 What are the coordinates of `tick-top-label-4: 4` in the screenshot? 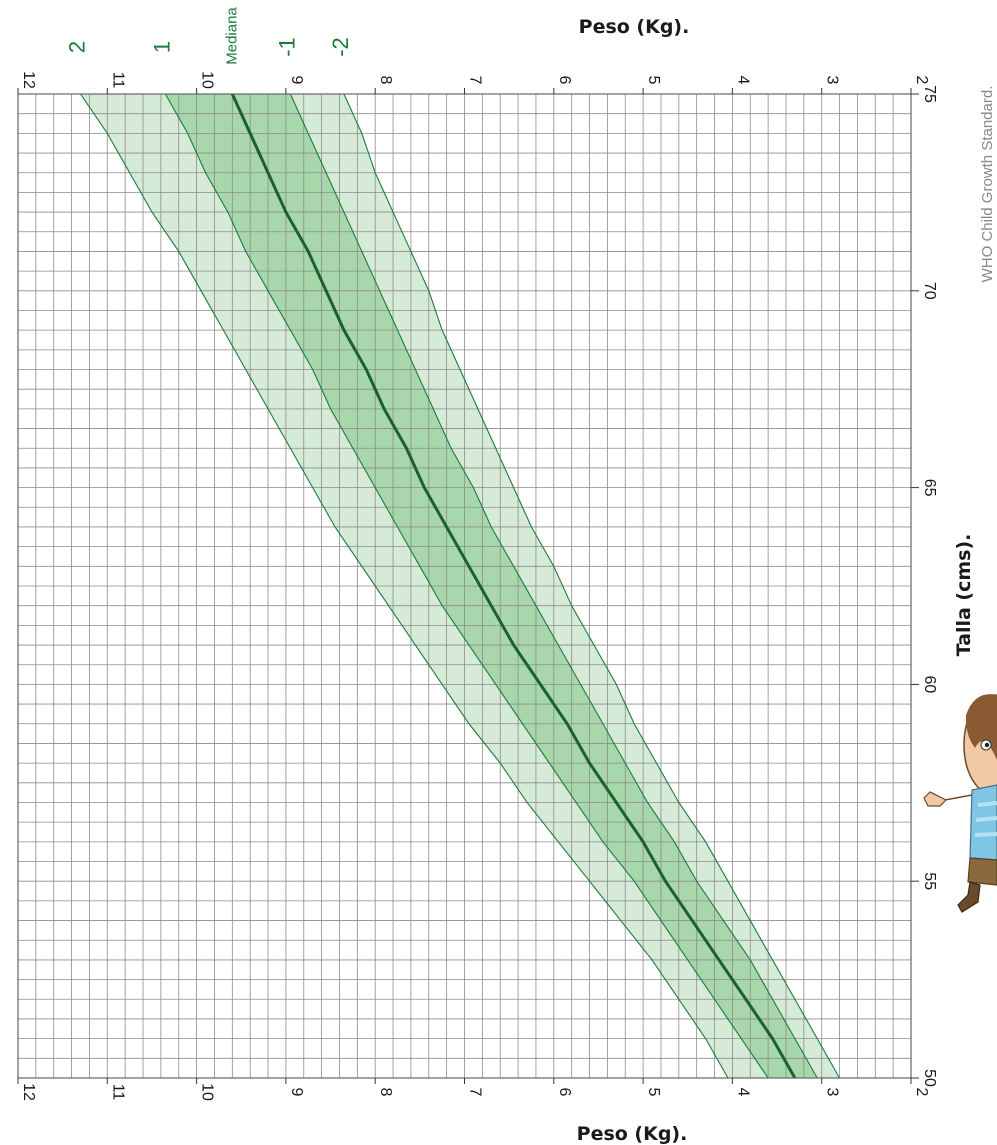 It's located at (742, 80).